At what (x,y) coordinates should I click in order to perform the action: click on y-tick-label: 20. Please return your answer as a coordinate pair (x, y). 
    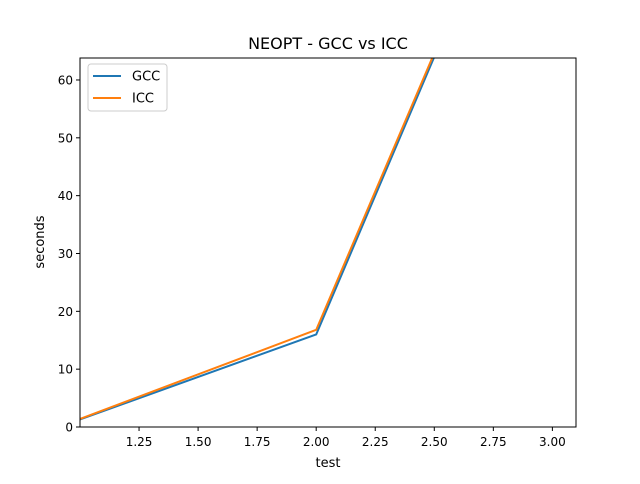
    Looking at the image, I should click on (65, 312).